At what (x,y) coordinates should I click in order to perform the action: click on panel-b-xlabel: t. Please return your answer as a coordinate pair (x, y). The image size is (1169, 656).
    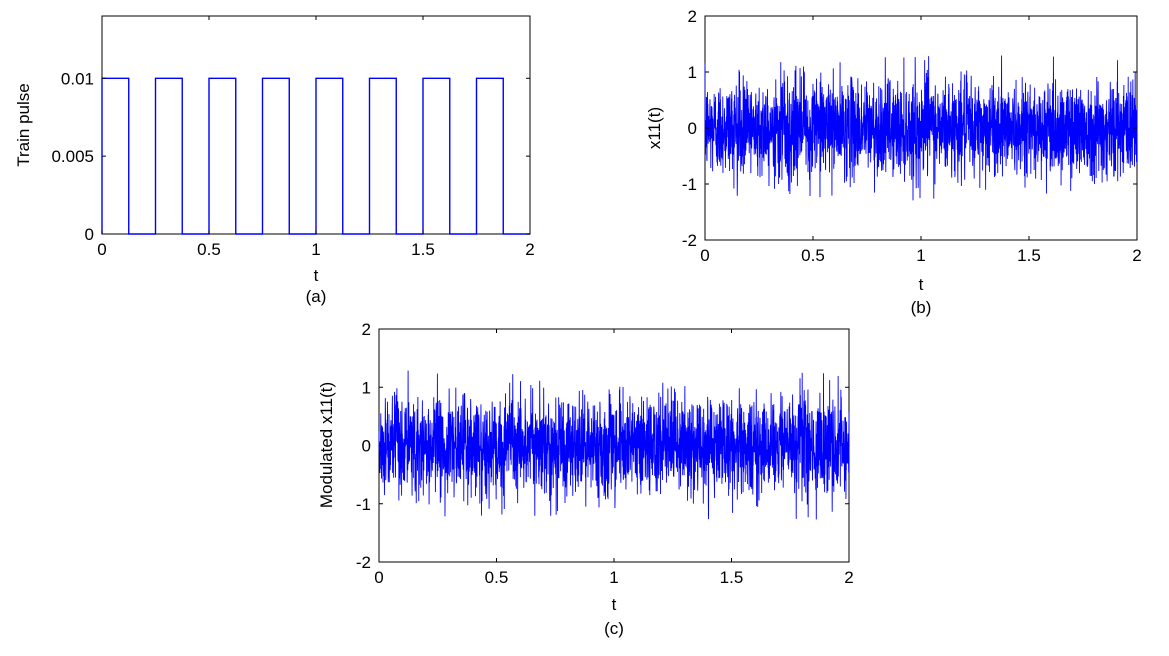
    Looking at the image, I should click on (921, 284).